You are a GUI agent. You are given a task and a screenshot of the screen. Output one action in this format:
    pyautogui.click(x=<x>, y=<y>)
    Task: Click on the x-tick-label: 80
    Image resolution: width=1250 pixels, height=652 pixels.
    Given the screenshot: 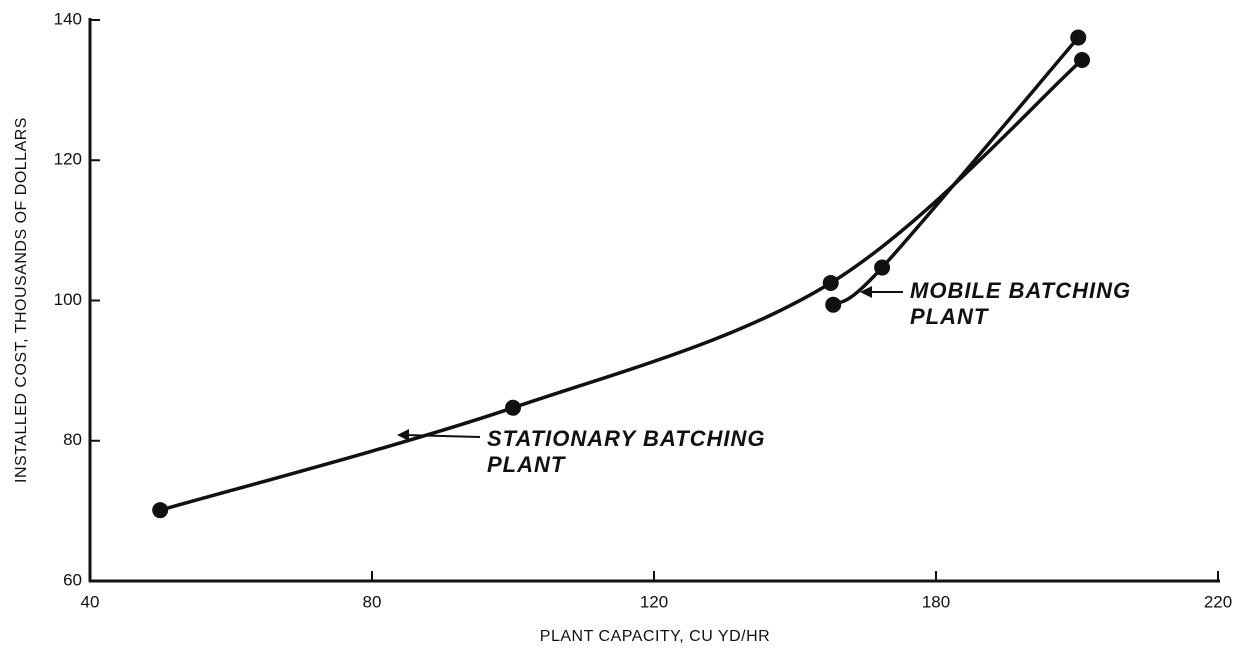 What is the action you would take?
    pyautogui.click(x=372, y=601)
    